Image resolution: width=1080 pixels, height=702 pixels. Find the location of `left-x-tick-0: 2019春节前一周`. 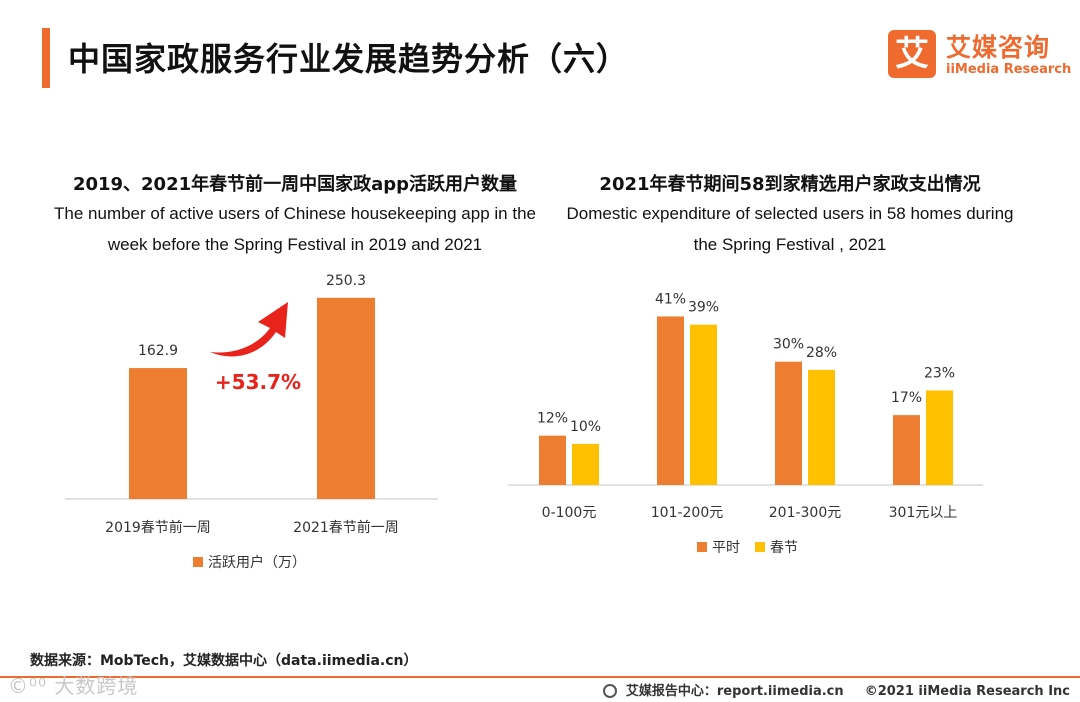

left-x-tick-0: 2019春节前一周 is located at coordinates (158, 527).